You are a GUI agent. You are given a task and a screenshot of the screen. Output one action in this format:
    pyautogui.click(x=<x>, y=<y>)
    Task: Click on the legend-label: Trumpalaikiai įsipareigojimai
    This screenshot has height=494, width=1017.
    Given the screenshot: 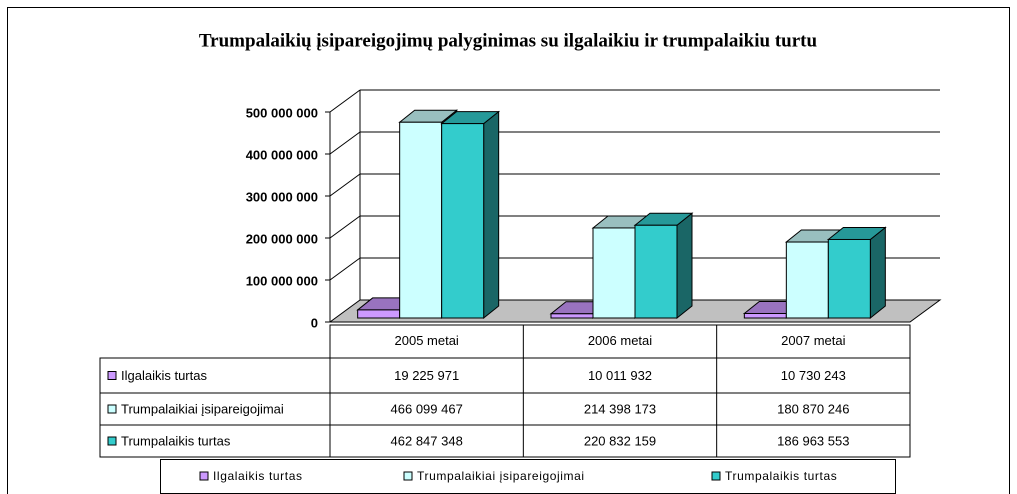 What is the action you would take?
    pyautogui.click(x=501, y=476)
    